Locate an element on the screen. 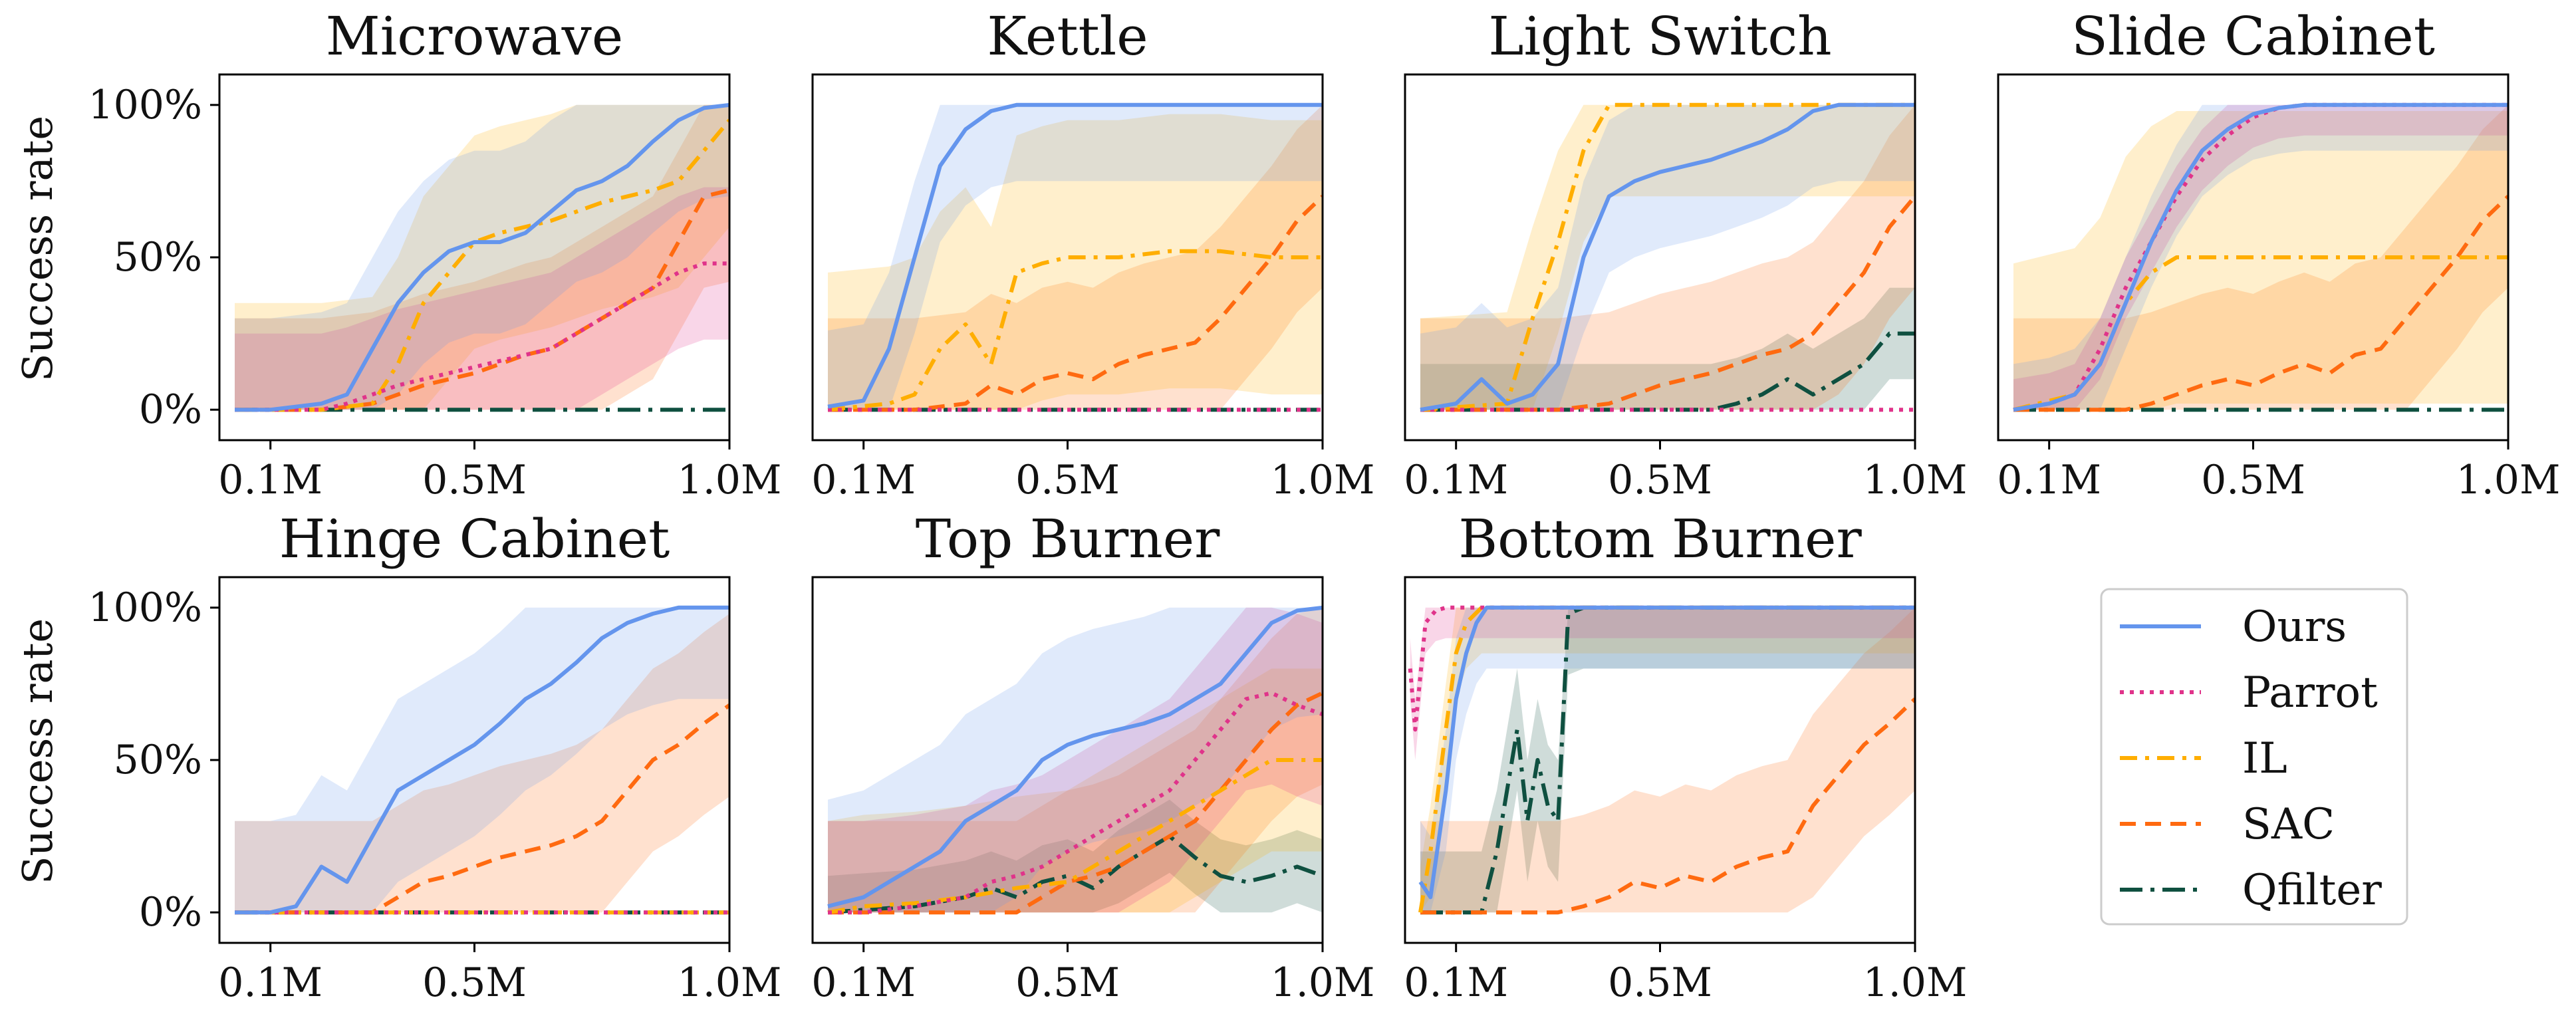 The width and height of the screenshot is (2576, 1020). legend-label-il: IL is located at coordinates (2264, 759).